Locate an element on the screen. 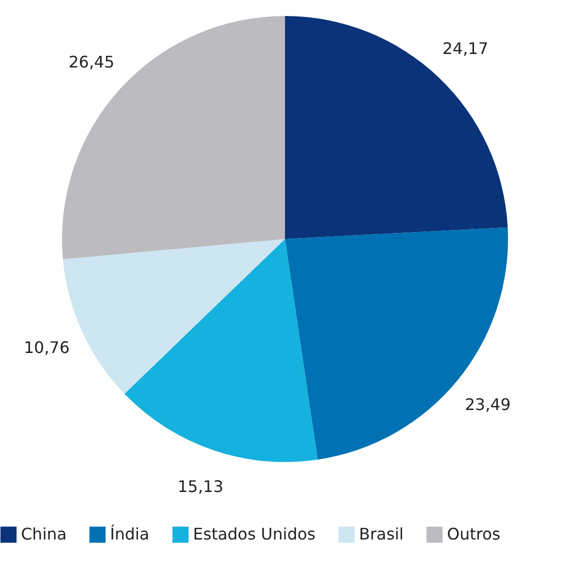 The height and width of the screenshot is (561, 585). legend-label: Índia is located at coordinates (130, 534).